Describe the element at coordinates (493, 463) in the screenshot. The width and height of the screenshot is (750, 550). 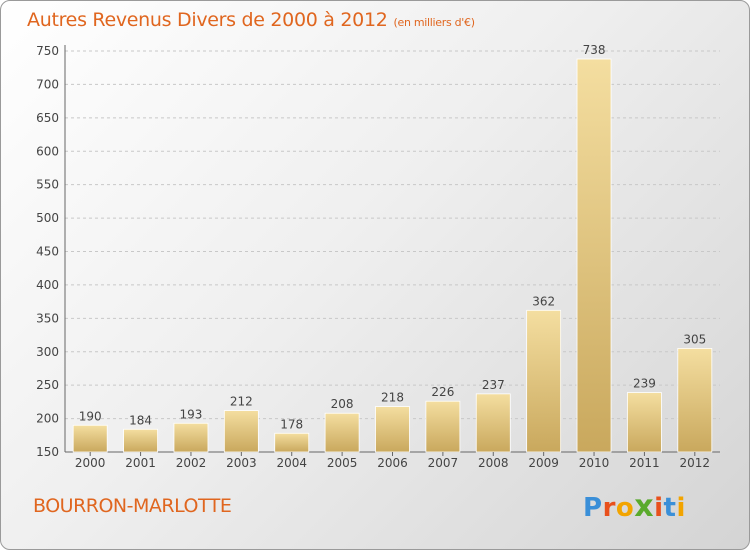
I see `x-tick-label: 2008` at that location.